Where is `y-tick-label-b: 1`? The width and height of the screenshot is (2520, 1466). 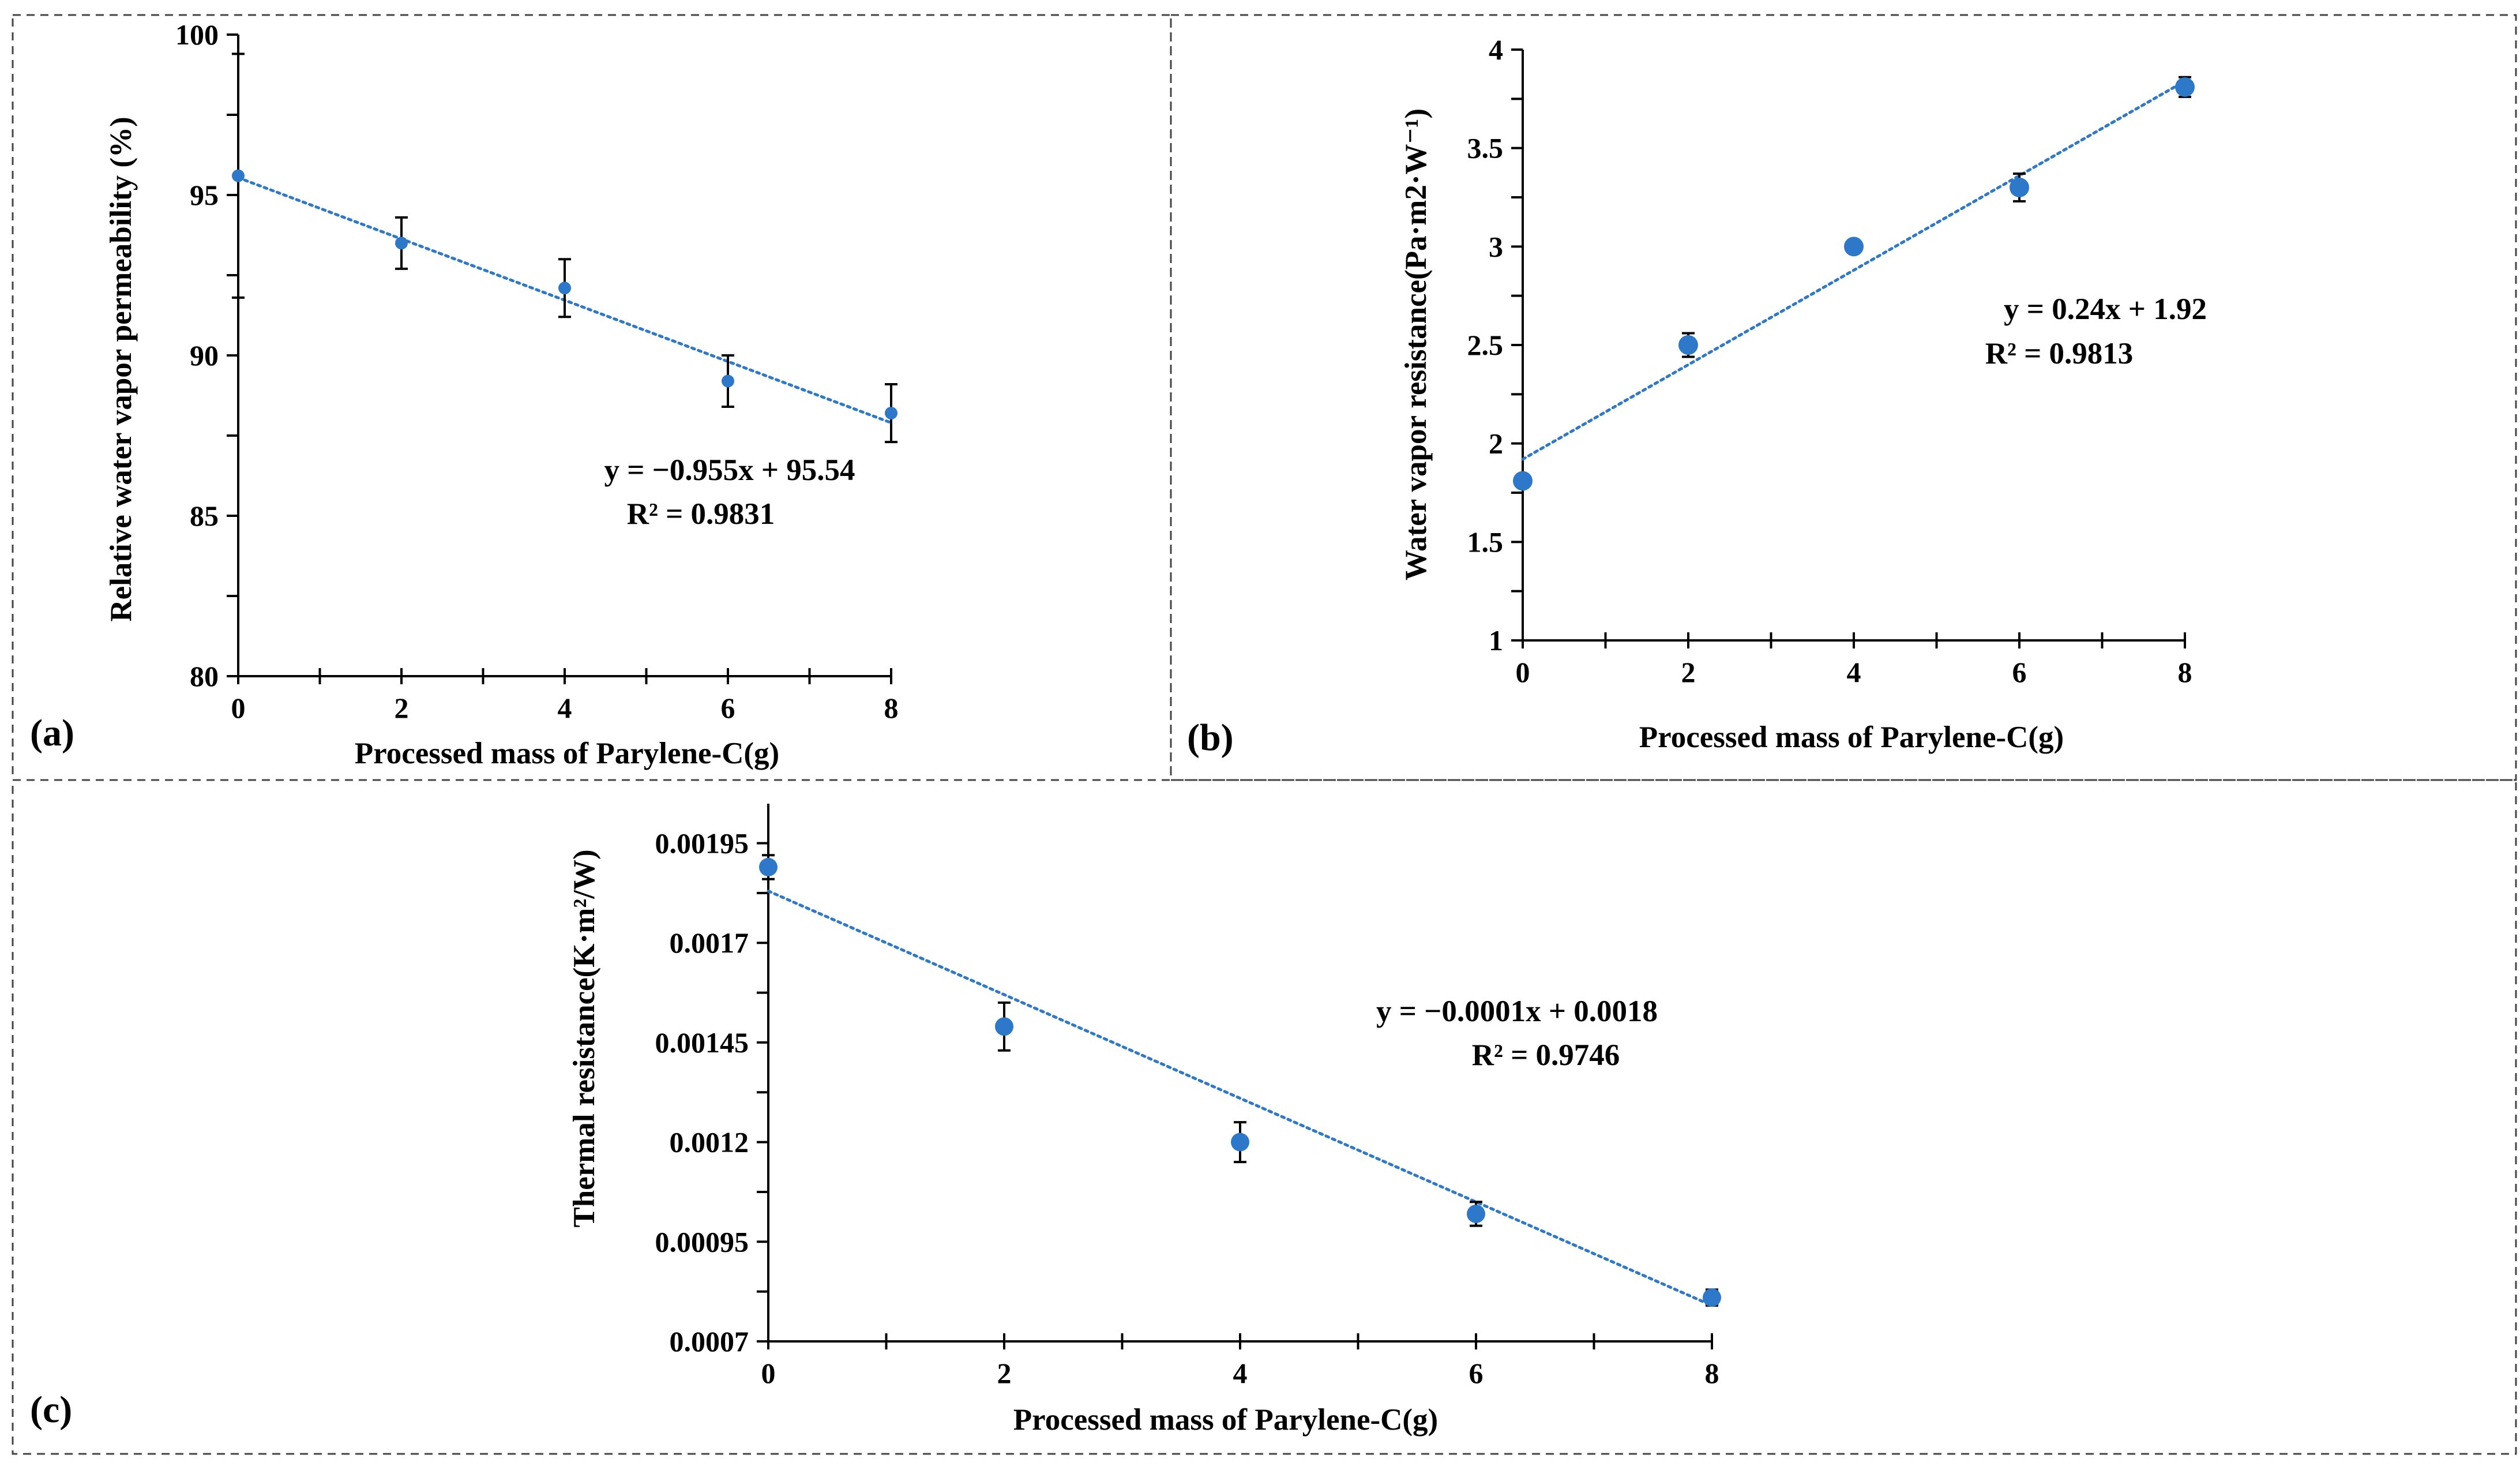 y-tick-label-b: 1 is located at coordinates (1496, 641).